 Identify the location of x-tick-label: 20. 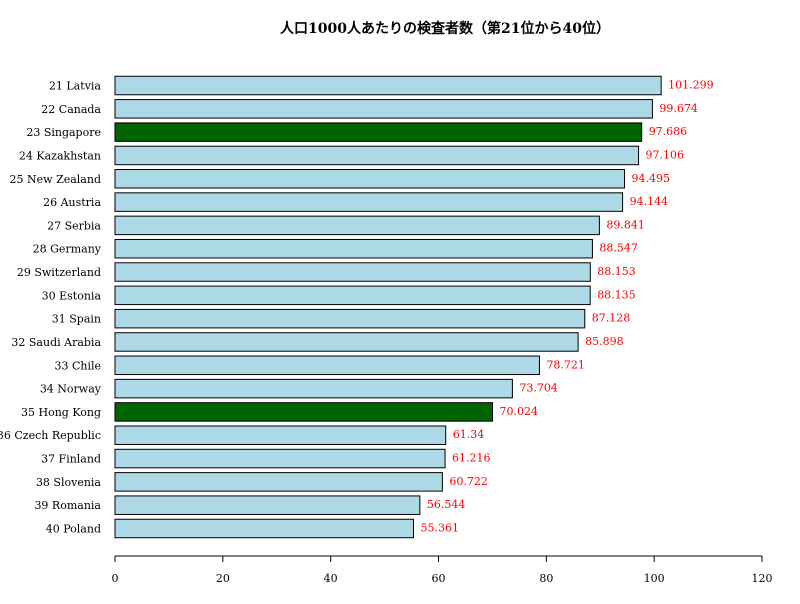
(223, 578).